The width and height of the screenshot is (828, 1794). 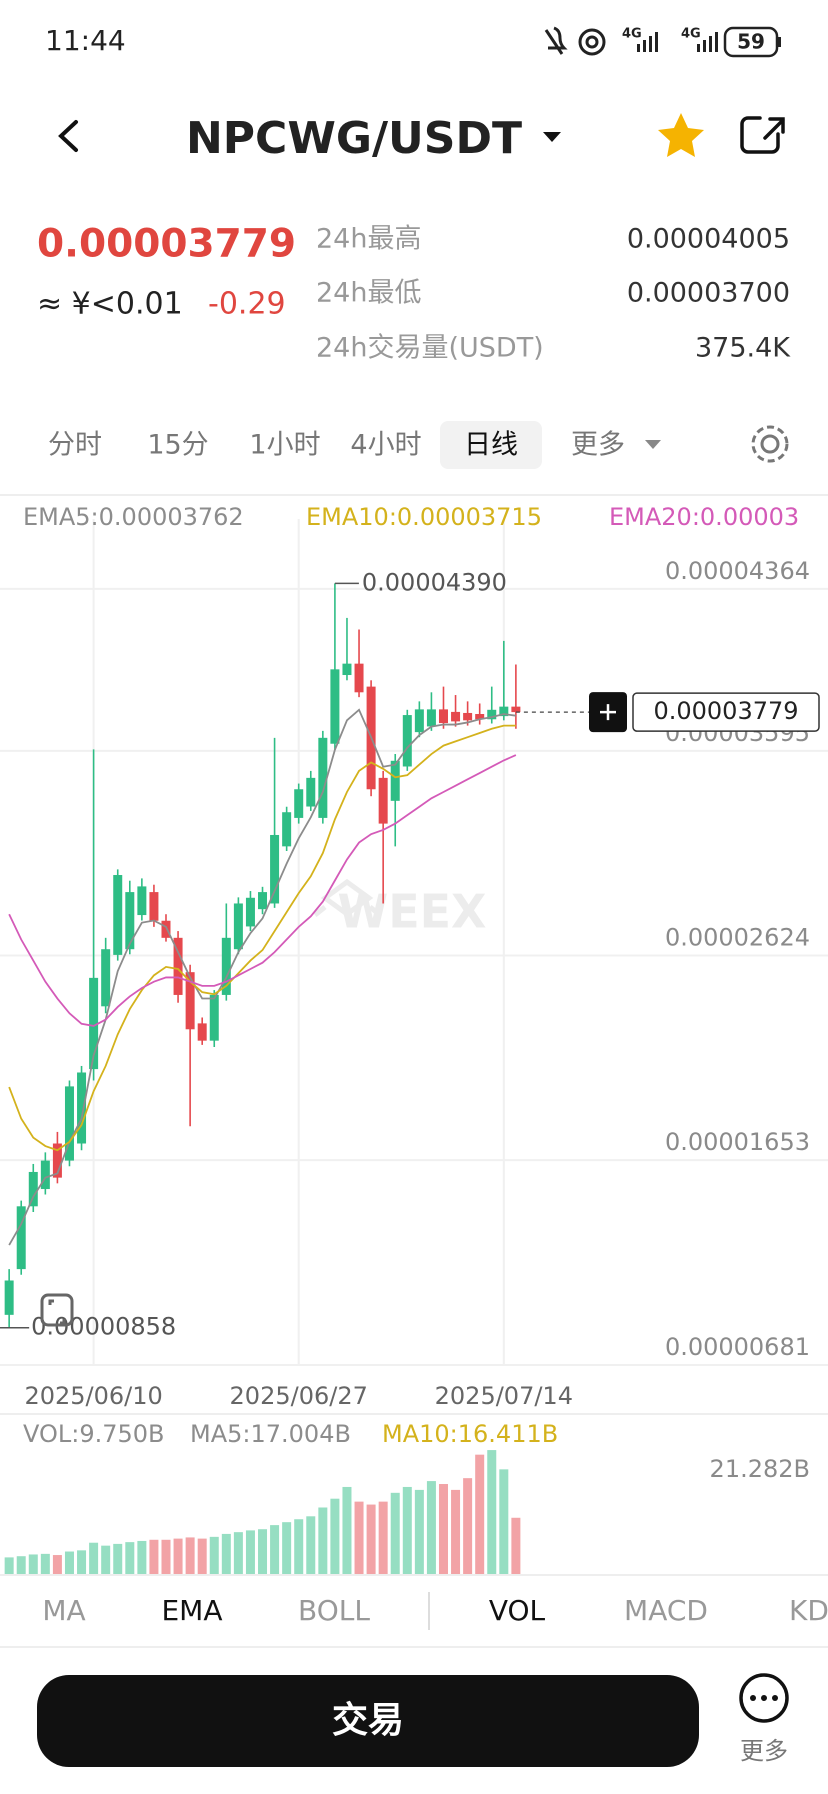 I want to click on pair-title: NPCWG/USDT, so click(x=354, y=138).